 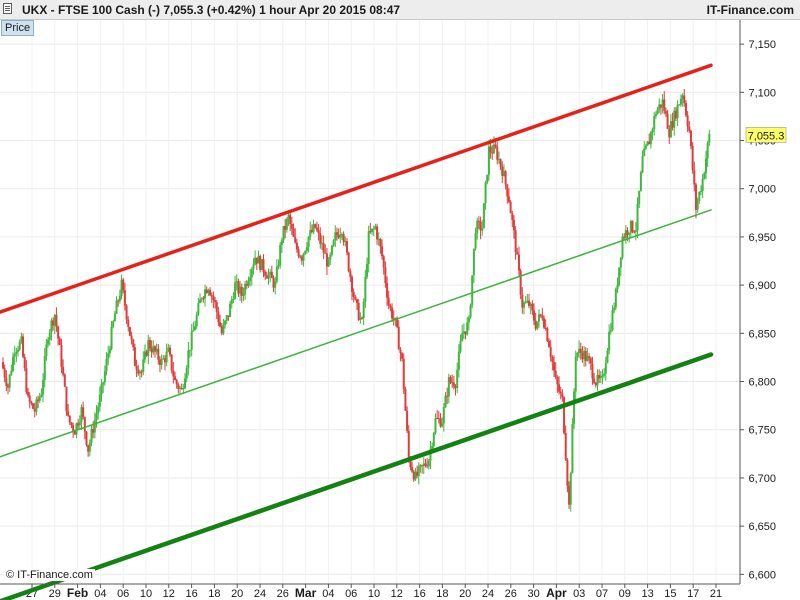 What do you see at coordinates (770, 302) in the screenshot?
I see `y-axis-area` at bounding box center [770, 302].